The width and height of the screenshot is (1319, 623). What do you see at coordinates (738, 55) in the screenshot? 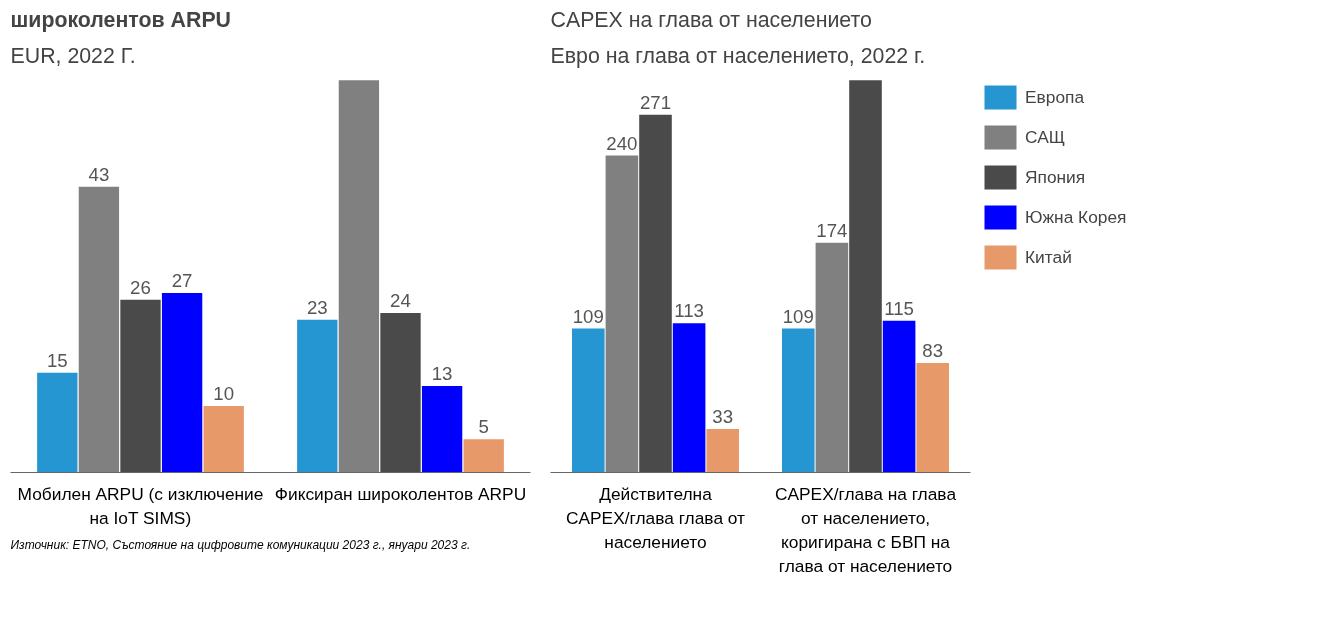
I see `chart-subtitle: Евро на глава от населението, 2022 г.` at bounding box center [738, 55].